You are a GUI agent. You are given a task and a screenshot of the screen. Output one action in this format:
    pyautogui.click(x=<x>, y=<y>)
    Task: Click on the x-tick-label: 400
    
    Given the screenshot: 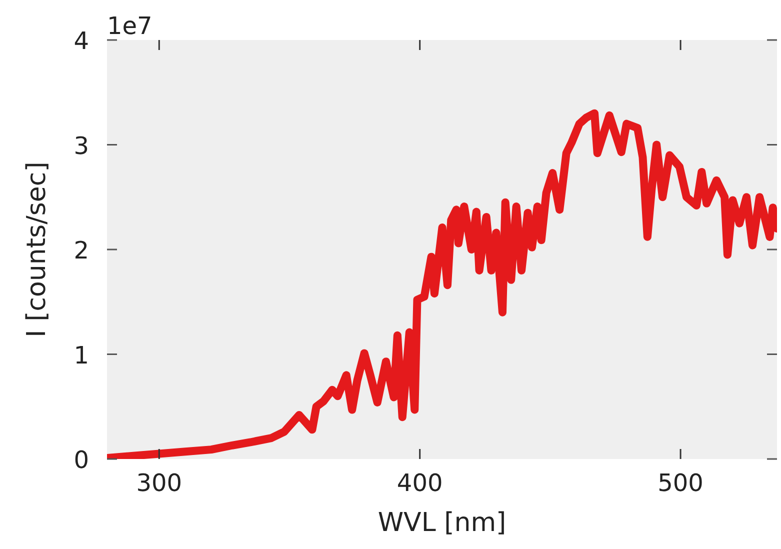 What is the action you would take?
    pyautogui.click(x=419, y=483)
    